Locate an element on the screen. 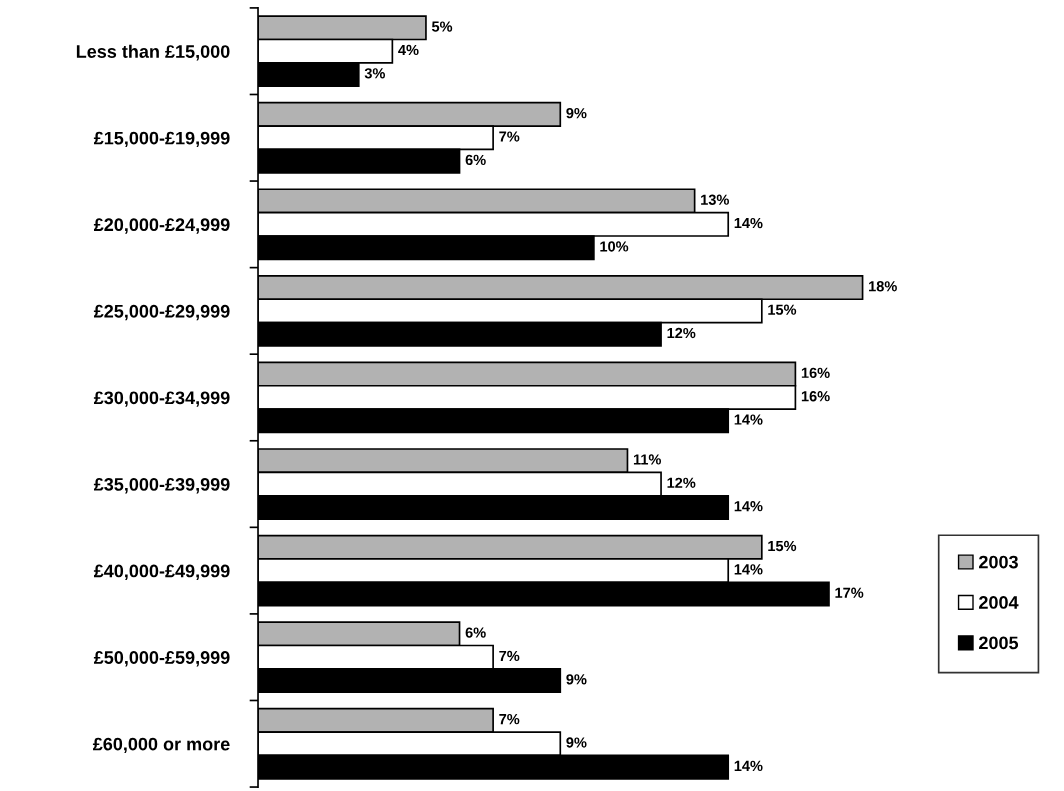 The image size is (1064, 791). legend-label: 2005 is located at coordinates (999, 643).